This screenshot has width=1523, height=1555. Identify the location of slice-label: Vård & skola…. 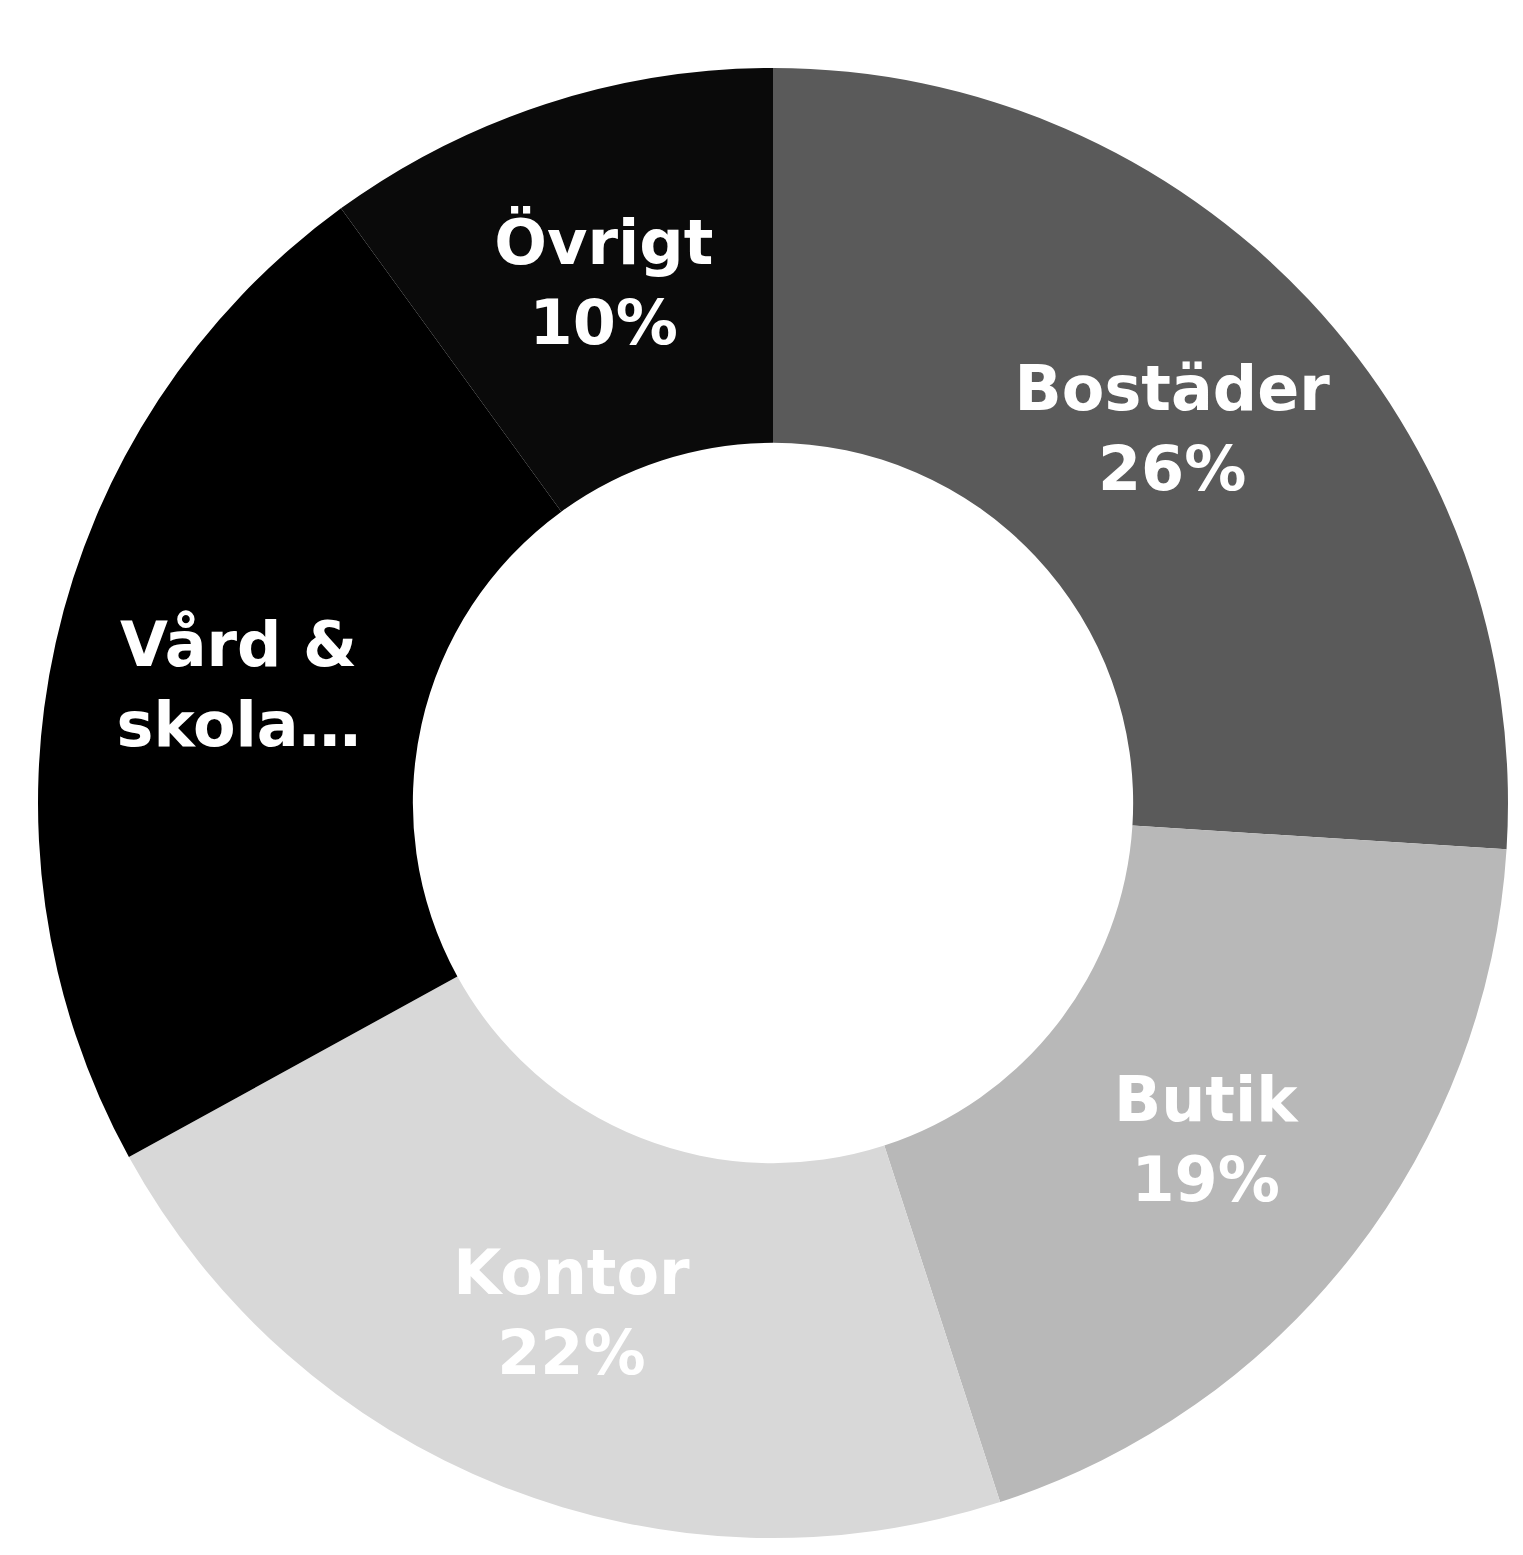
(238, 684).